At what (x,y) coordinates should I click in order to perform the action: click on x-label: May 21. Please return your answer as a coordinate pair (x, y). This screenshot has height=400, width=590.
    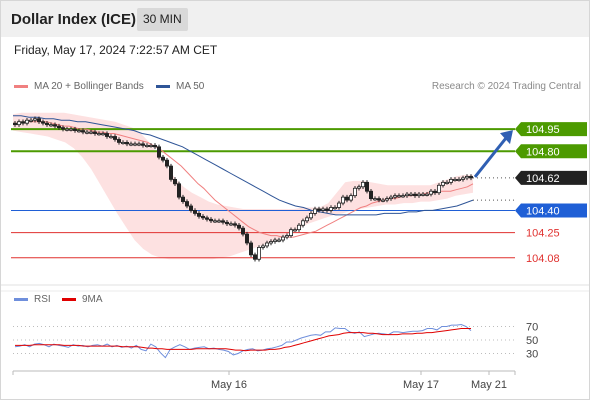
    Looking at the image, I should click on (489, 385).